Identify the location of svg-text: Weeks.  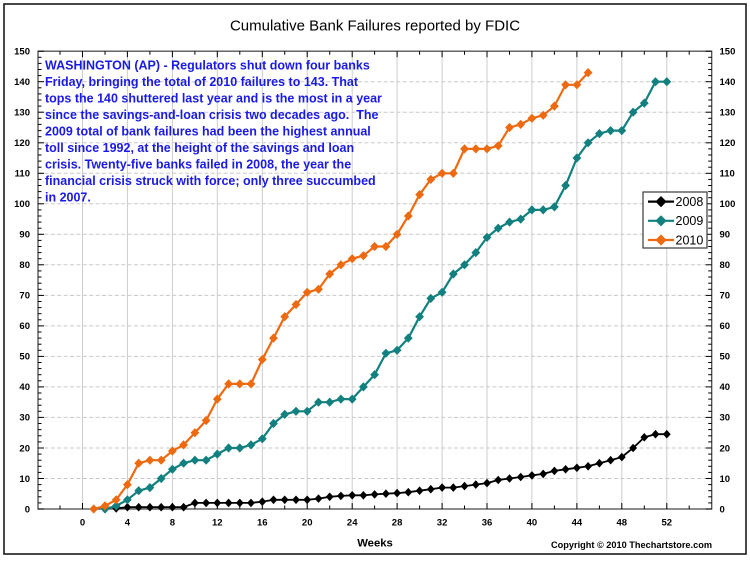
(375, 543).